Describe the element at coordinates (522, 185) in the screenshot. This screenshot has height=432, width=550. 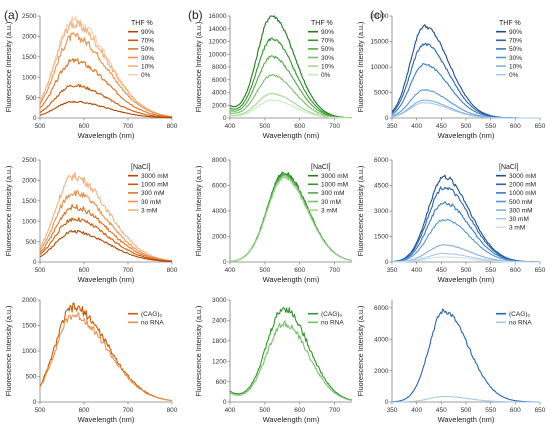
I see `legend-entry: 2000 mM` at that location.